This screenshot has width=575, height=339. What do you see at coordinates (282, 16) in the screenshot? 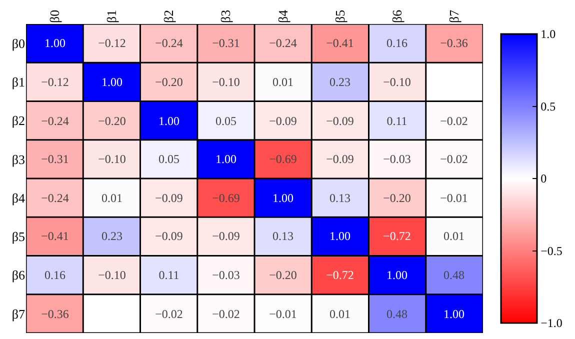
I see `x-tick-label: β4` at bounding box center [282, 16].